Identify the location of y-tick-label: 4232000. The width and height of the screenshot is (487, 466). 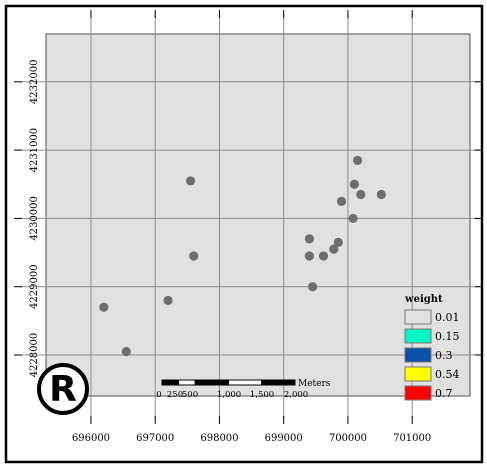
(34, 82).